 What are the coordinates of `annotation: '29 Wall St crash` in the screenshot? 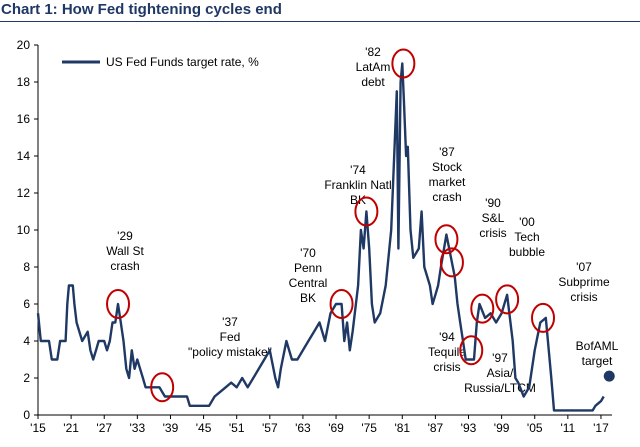 It's located at (125, 251).